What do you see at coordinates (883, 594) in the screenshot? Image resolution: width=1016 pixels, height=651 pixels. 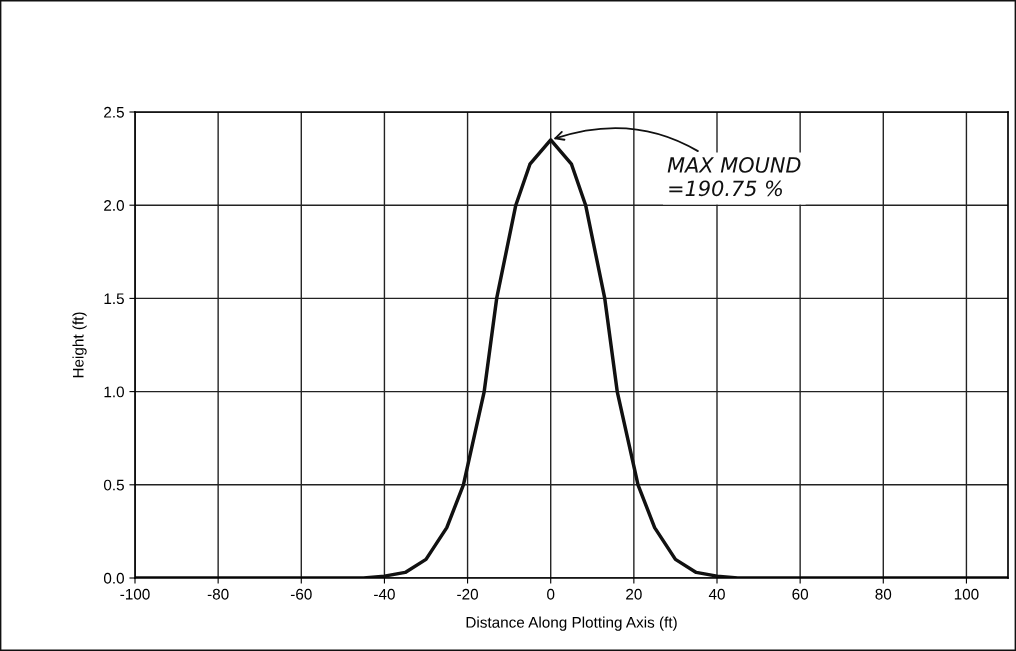 I see `x-tick-label: 80` at bounding box center [883, 594].